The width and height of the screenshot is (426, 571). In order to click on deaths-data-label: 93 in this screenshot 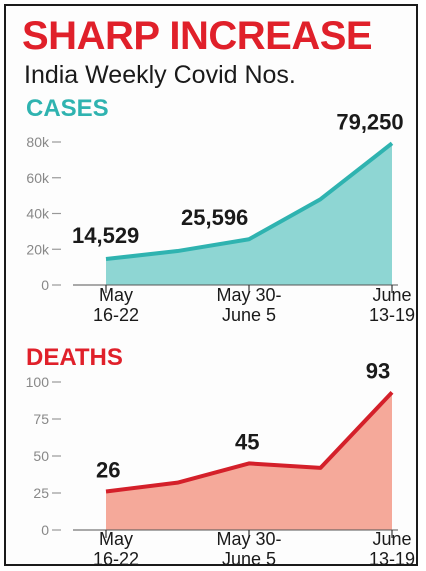, I will do `click(378, 370)`.